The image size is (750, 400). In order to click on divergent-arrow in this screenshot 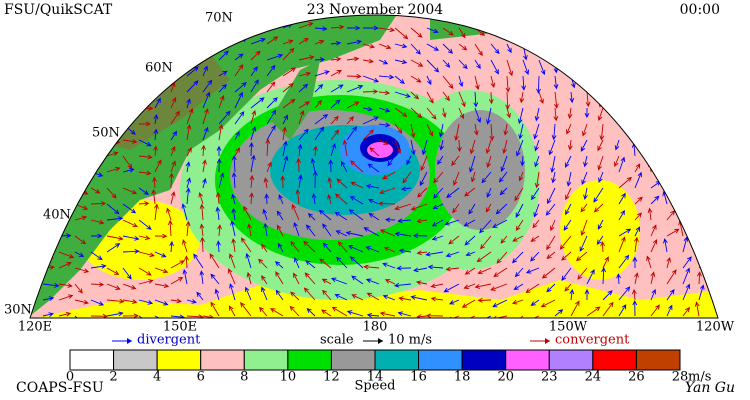, I will do `click(129, 341)`.